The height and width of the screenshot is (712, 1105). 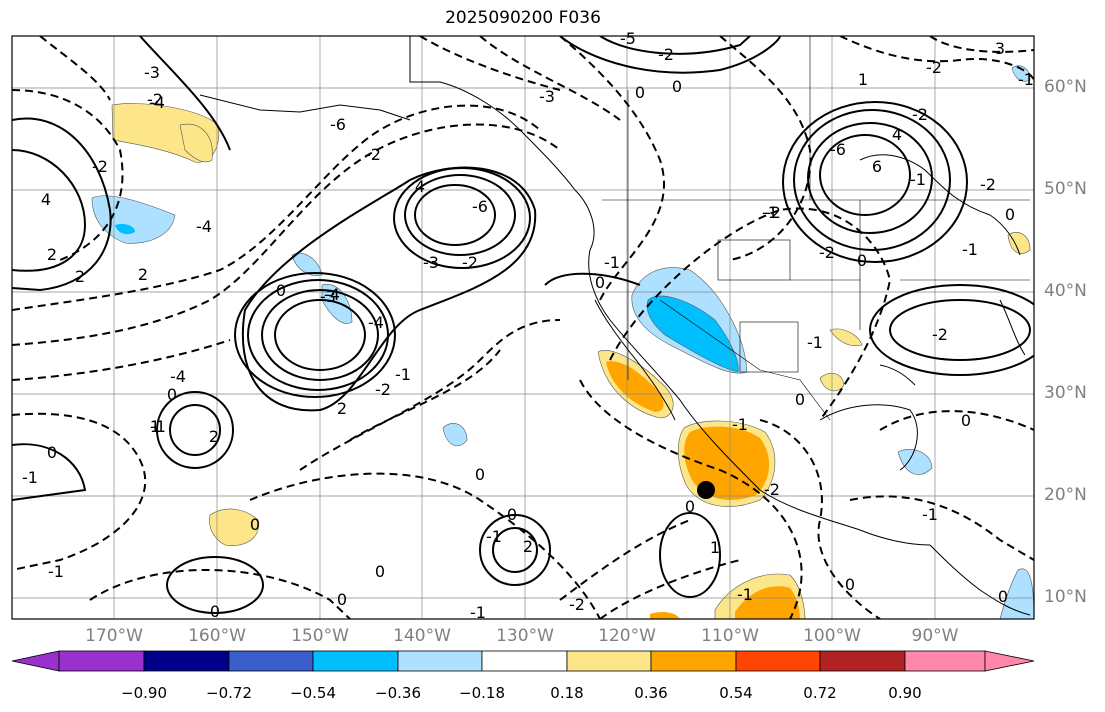 What do you see at coordinates (525, 636) in the screenshot?
I see `lon-label: 130°W` at bounding box center [525, 636].